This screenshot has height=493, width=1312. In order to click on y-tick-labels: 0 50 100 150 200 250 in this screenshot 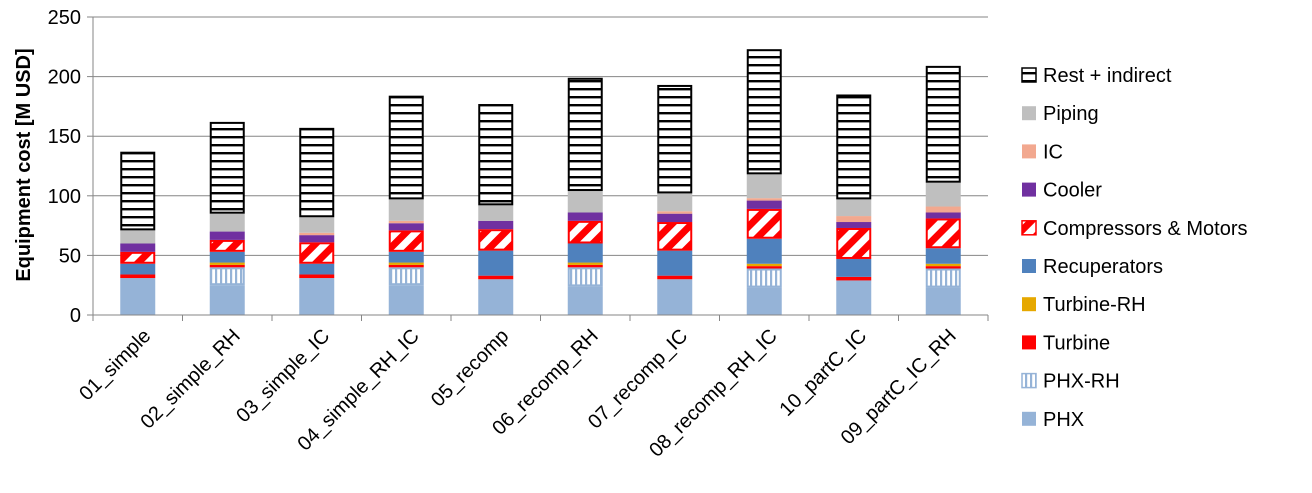, I will do `click(64, 167)`.